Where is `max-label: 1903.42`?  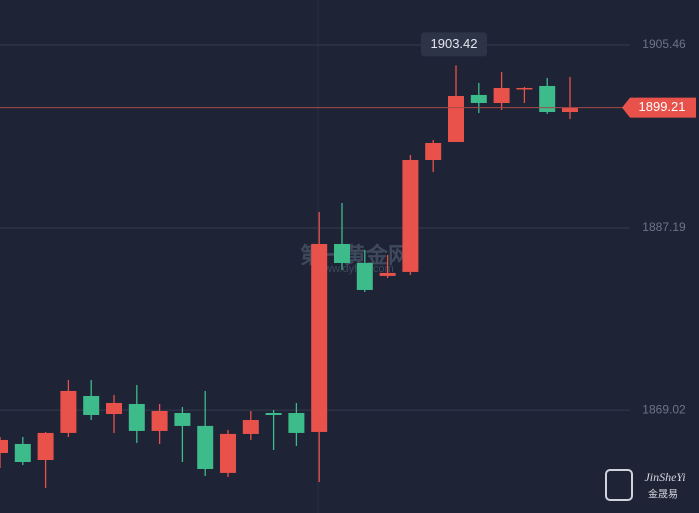
max-label: 1903.42 is located at coordinates (454, 43).